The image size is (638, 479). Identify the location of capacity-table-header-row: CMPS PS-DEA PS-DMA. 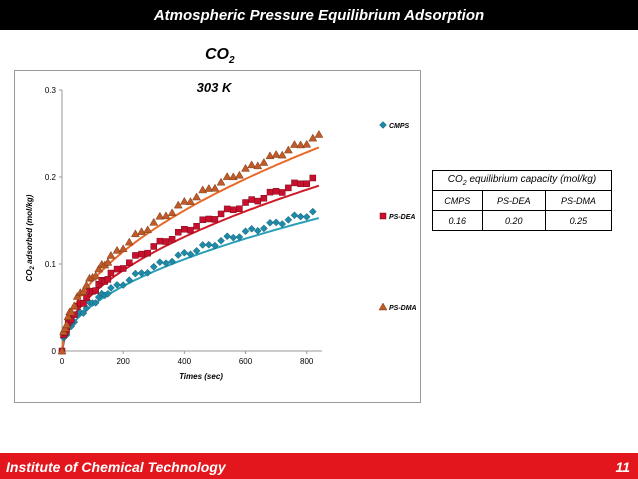
(522, 200).